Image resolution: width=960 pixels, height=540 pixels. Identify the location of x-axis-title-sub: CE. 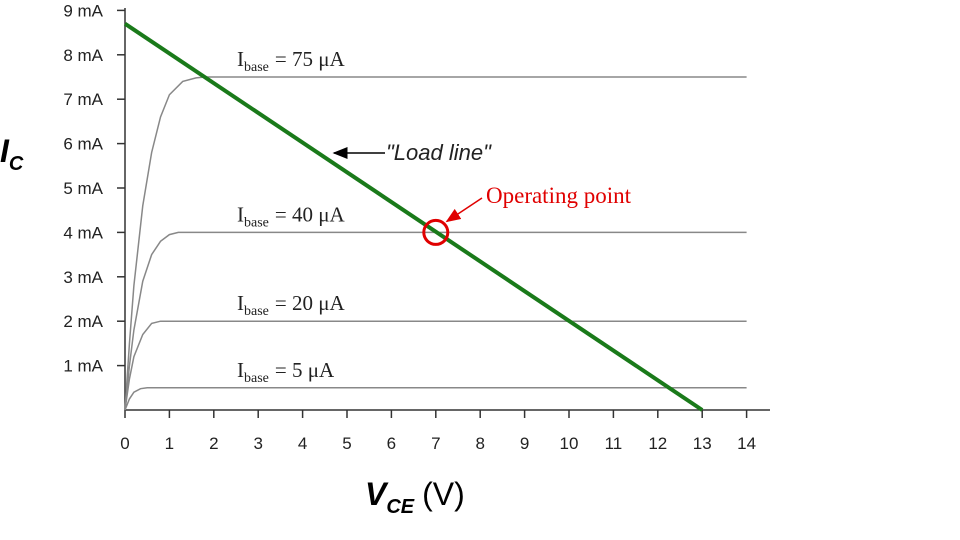
(400, 507).